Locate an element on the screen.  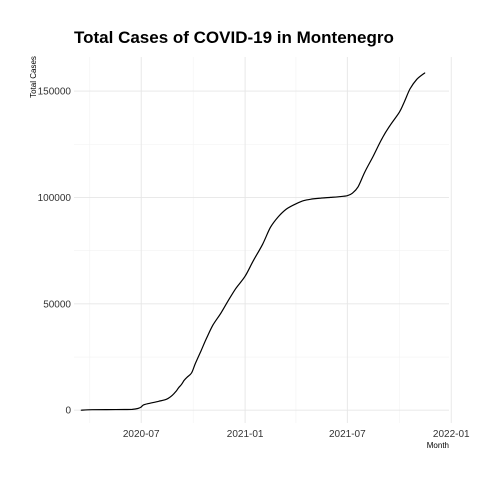
chart-title: Total Cases of COVID-19 in Montenegro is located at coordinates (234, 37).